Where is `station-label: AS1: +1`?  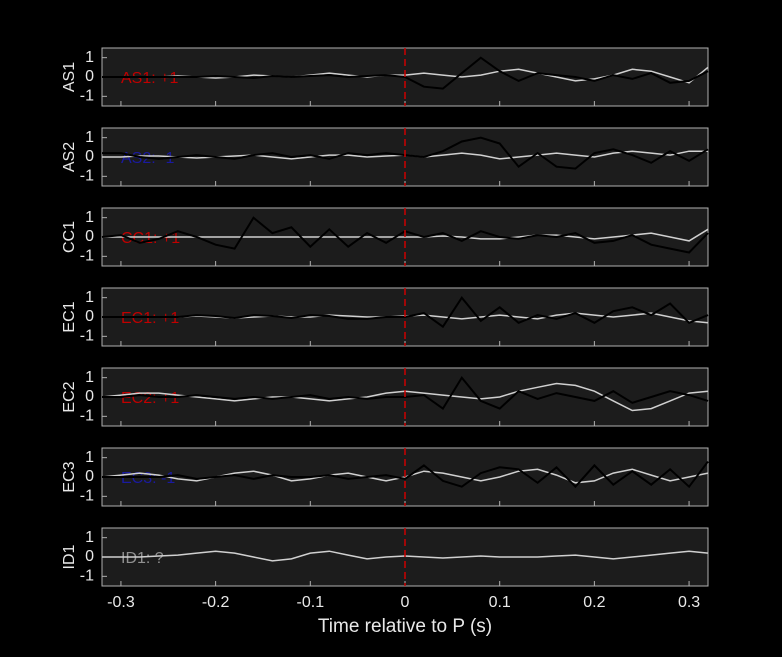
station-label: AS1: +1 is located at coordinates (149, 78).